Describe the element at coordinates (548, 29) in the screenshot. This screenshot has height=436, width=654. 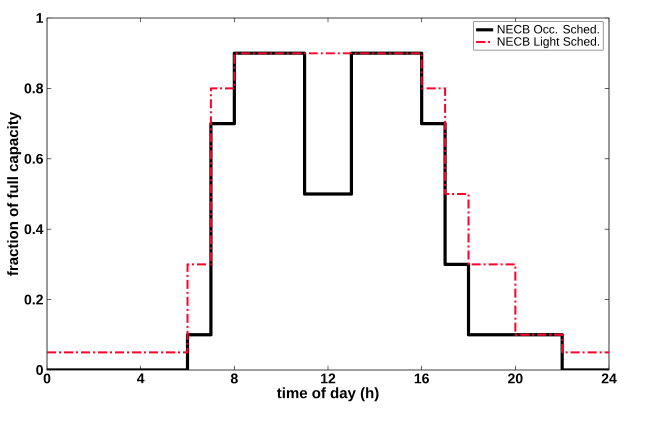
I see `legend-label: NECB Occ. Sched.` at that location.